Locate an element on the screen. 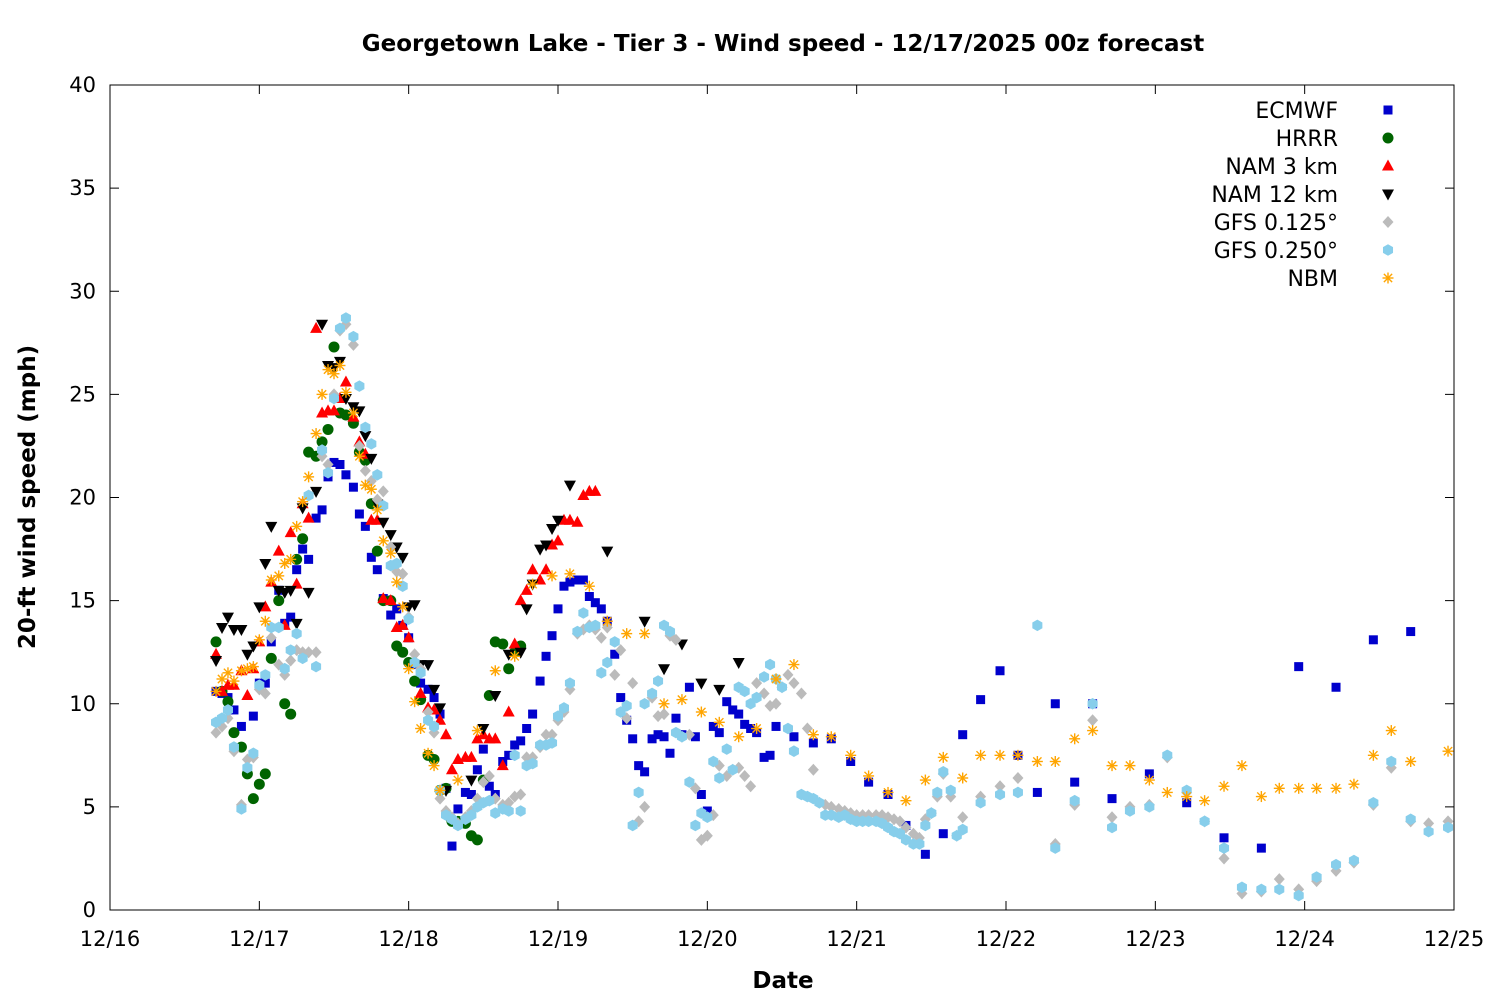 This screenshot has width=1500, height=1000. legend-label: HRRR is located at coordinates (1307, 139).